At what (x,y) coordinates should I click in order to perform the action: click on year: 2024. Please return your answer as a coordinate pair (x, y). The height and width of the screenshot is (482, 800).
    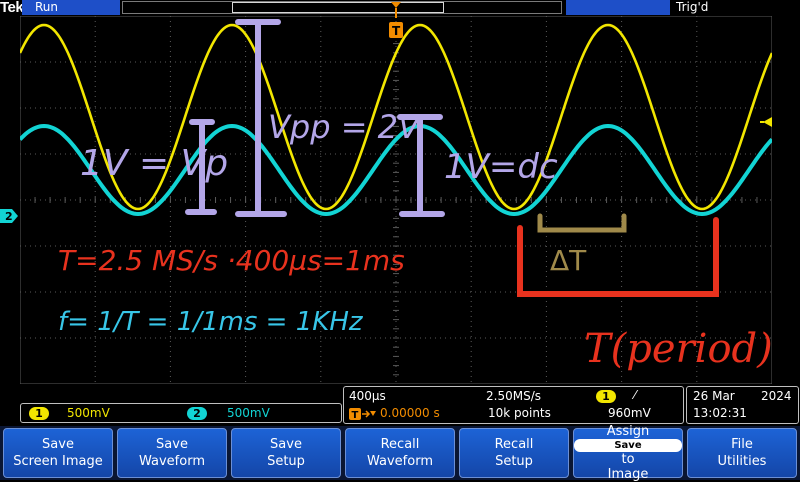
    Looking at the image, I should click on (776, 396).